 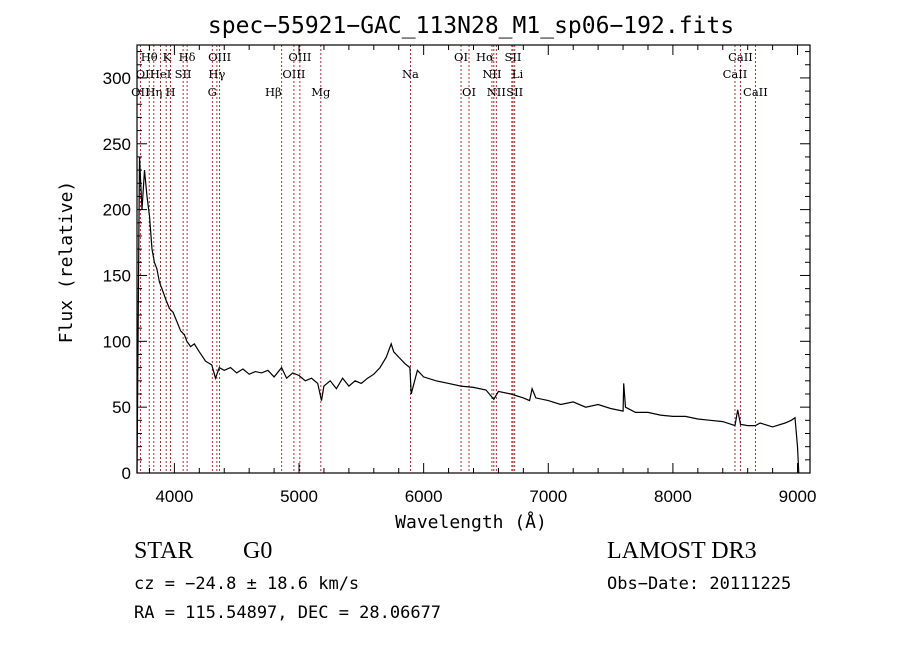 What do you see at coordinates (288, 613) in the screenshot?
I see `coordinates-label: RA = 115.54897, DEC = 28.06677` at bounding box center [288, 613].